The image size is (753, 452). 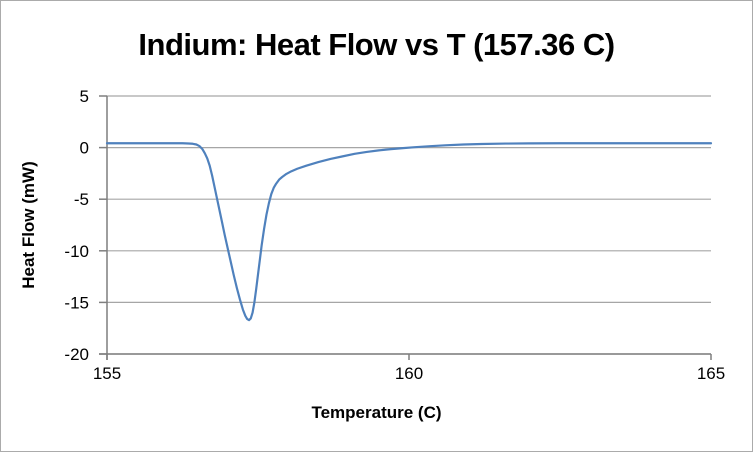 What do you see at coordinates (376, 412) in the screenshot?
I see `x-axis-title: Temperature (C)` at bounding box center [376, 412].